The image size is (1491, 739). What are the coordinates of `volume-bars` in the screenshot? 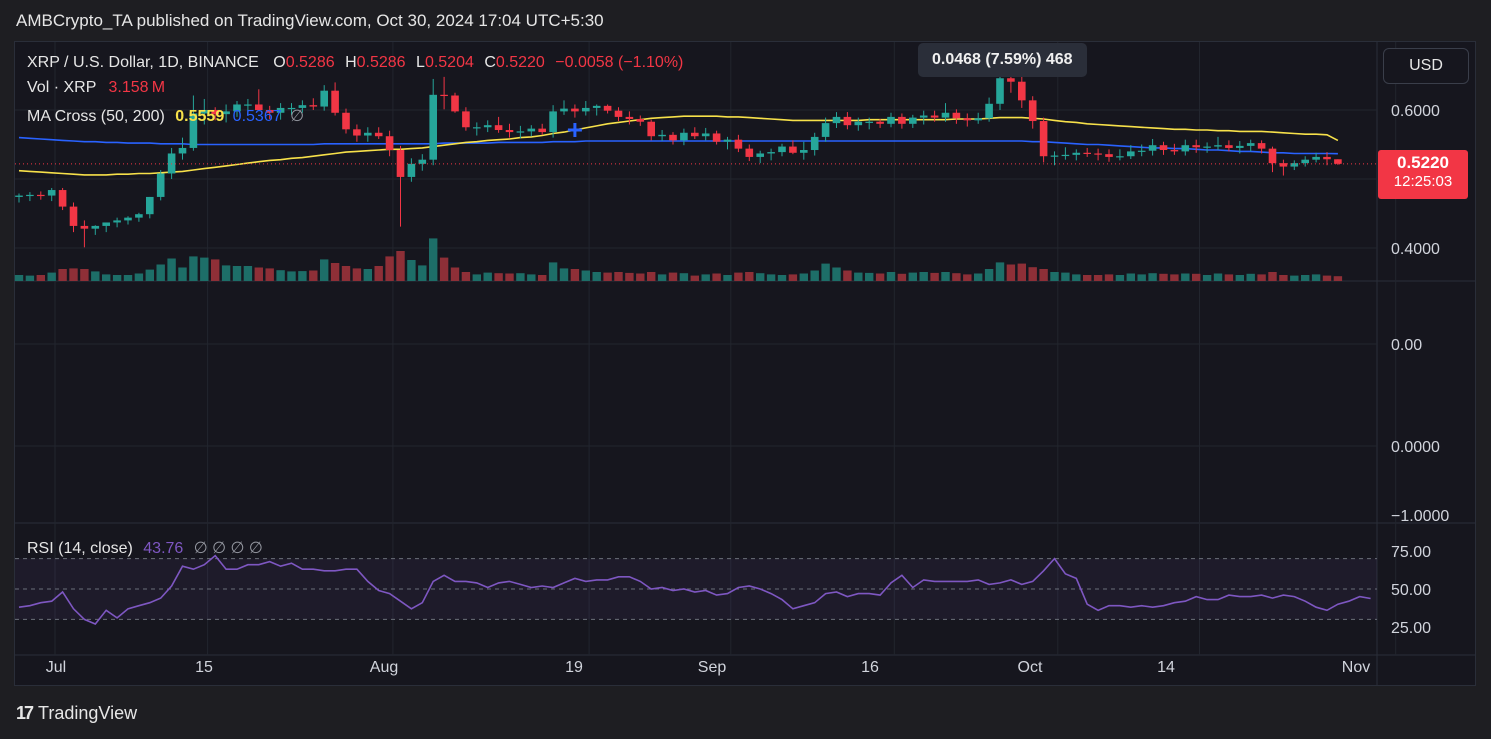 It's located at (678, 259).